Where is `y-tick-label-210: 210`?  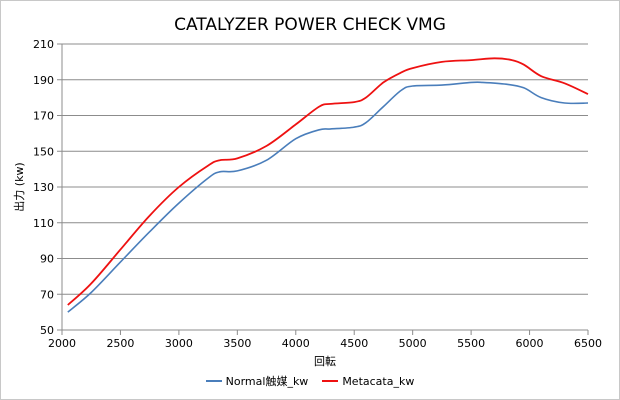 y-tick-label-210: 210 is located at coordinates (43, 44).